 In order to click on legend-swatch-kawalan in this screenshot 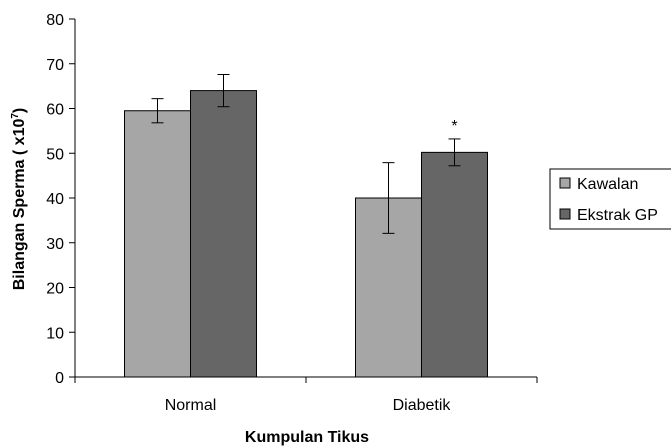, I will do `click(565, 183)`.